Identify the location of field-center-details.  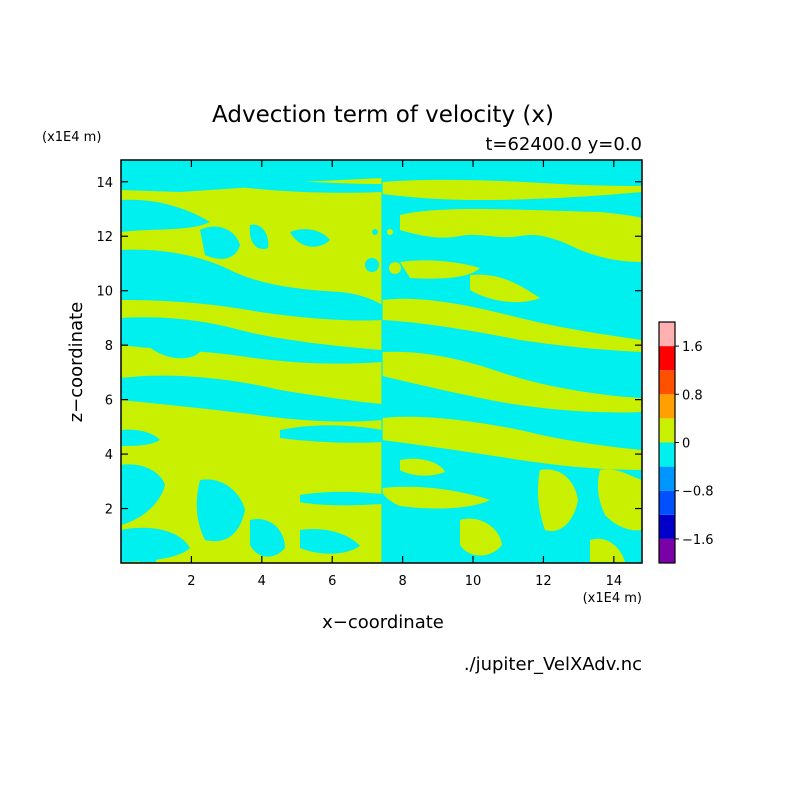
(383, 361).